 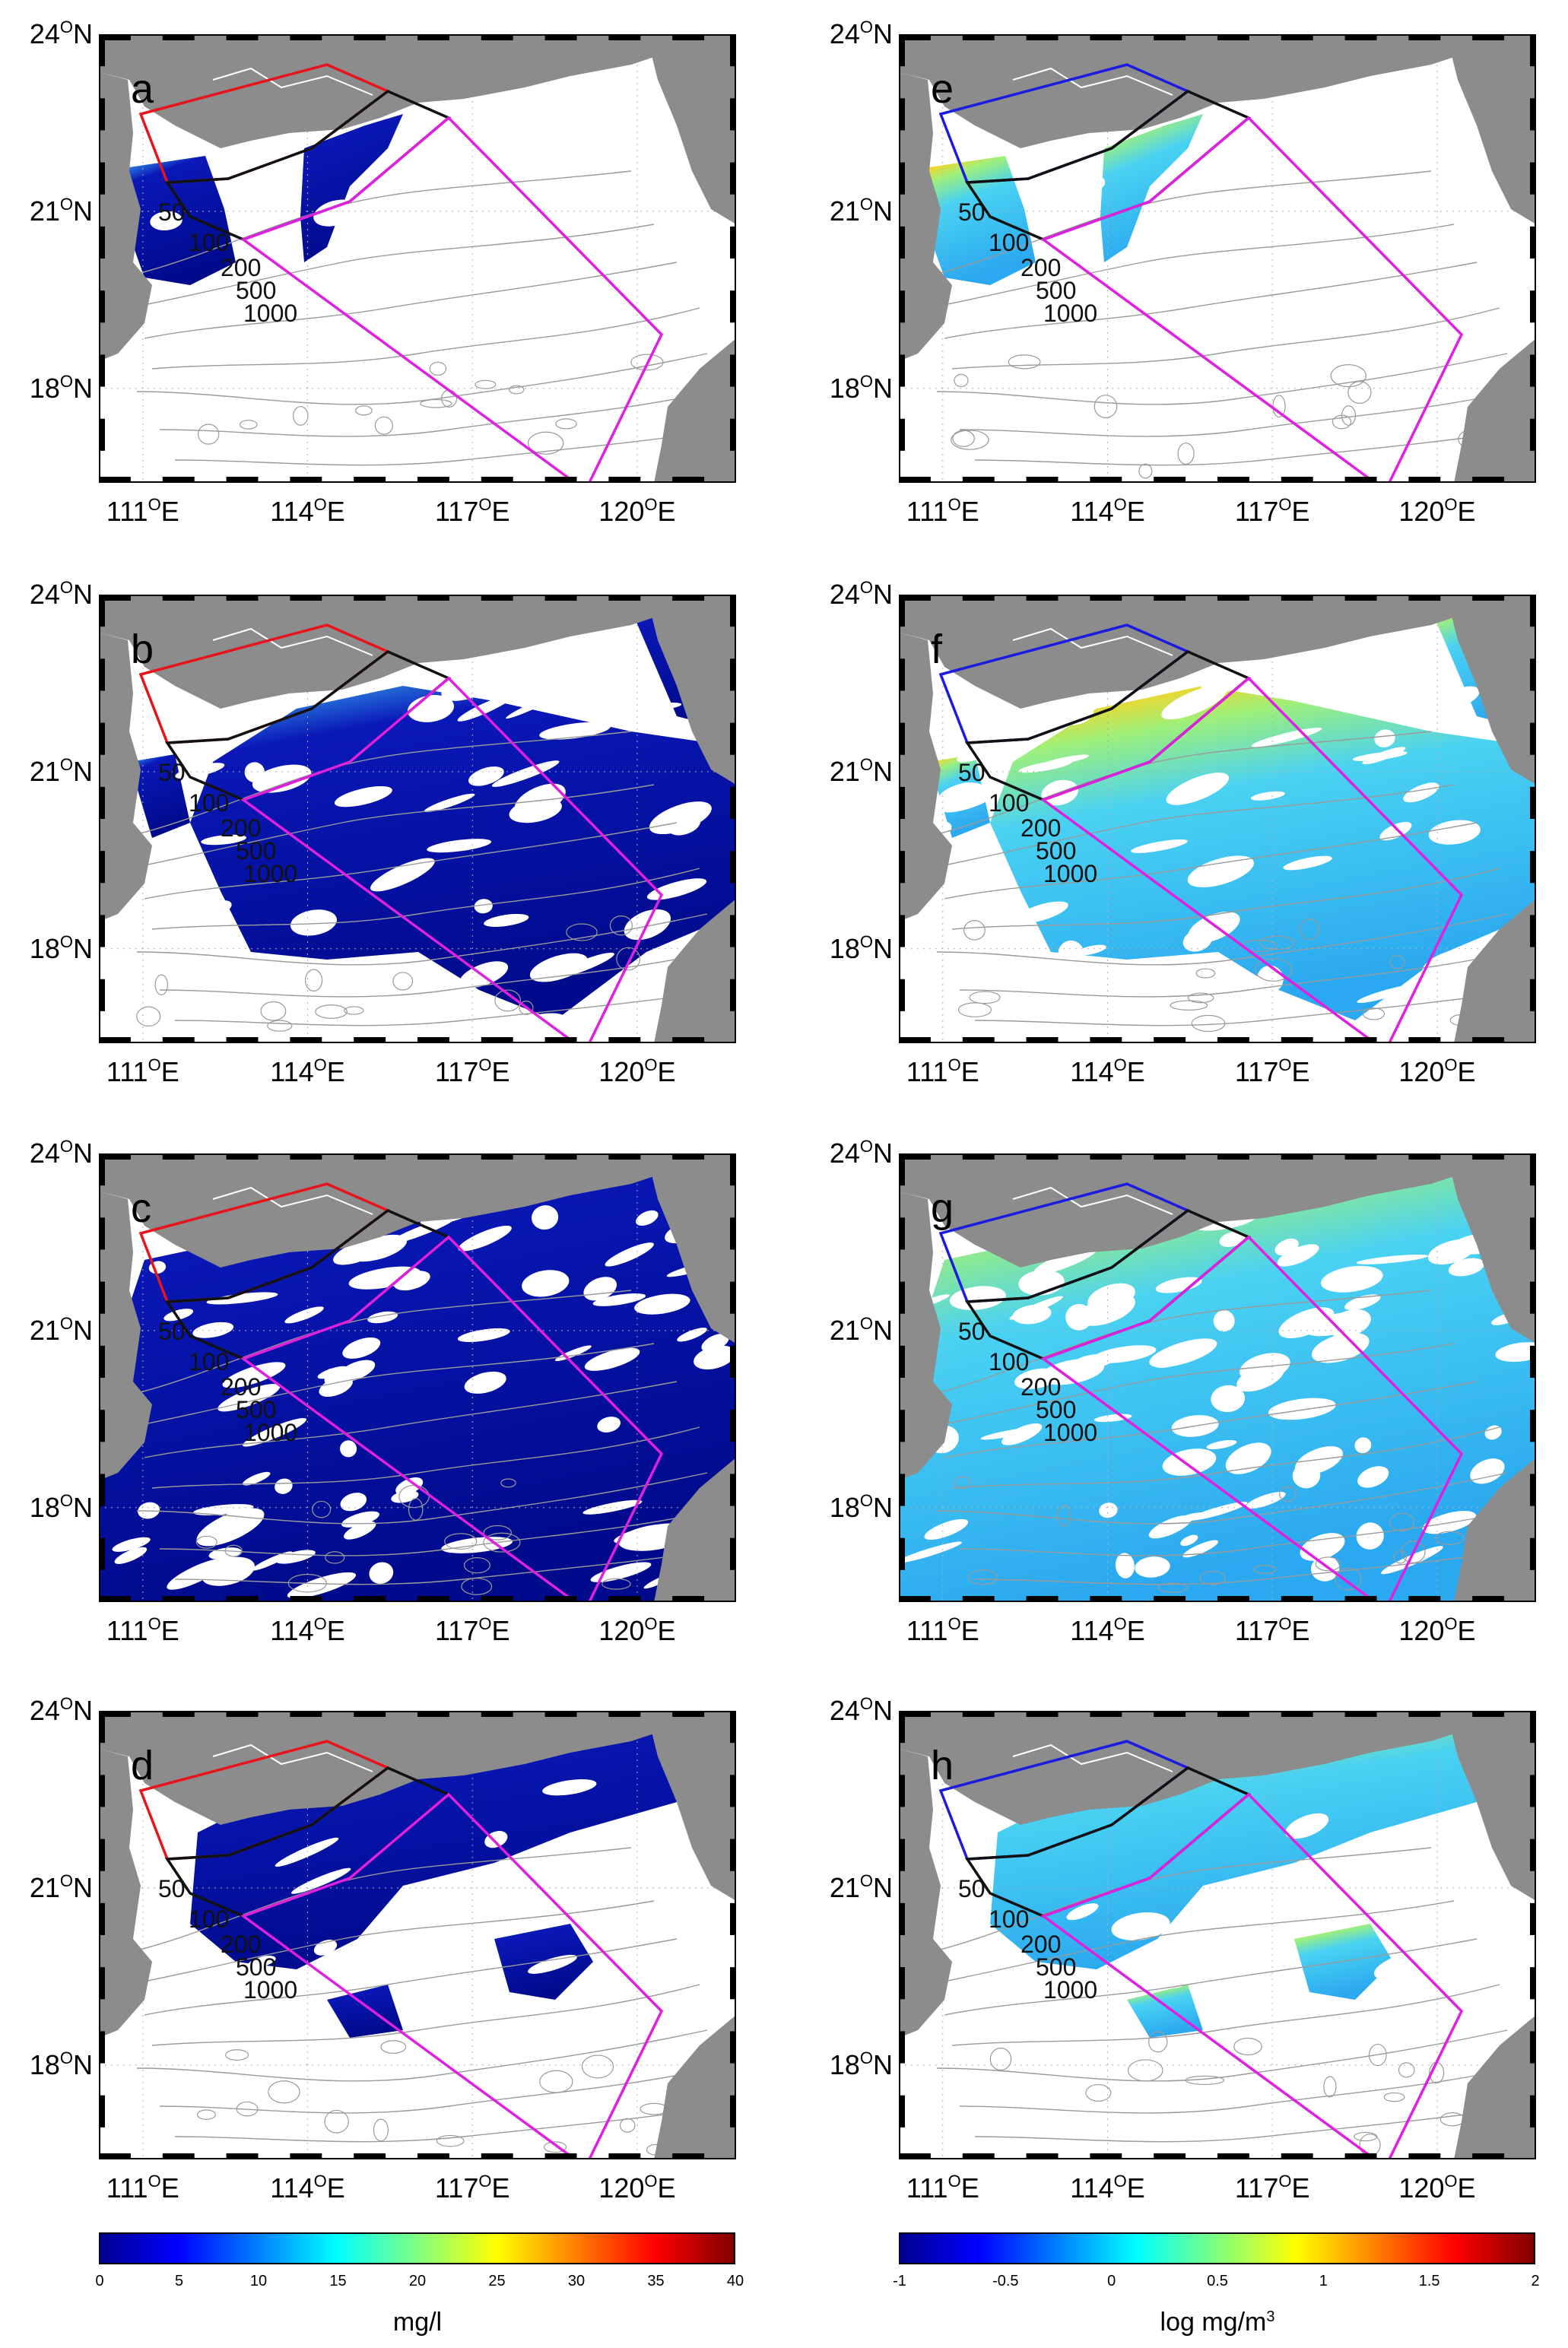 I want to click on map-panel-f: 50 100 200 500 1000 f, so click(x=1217, y=819).